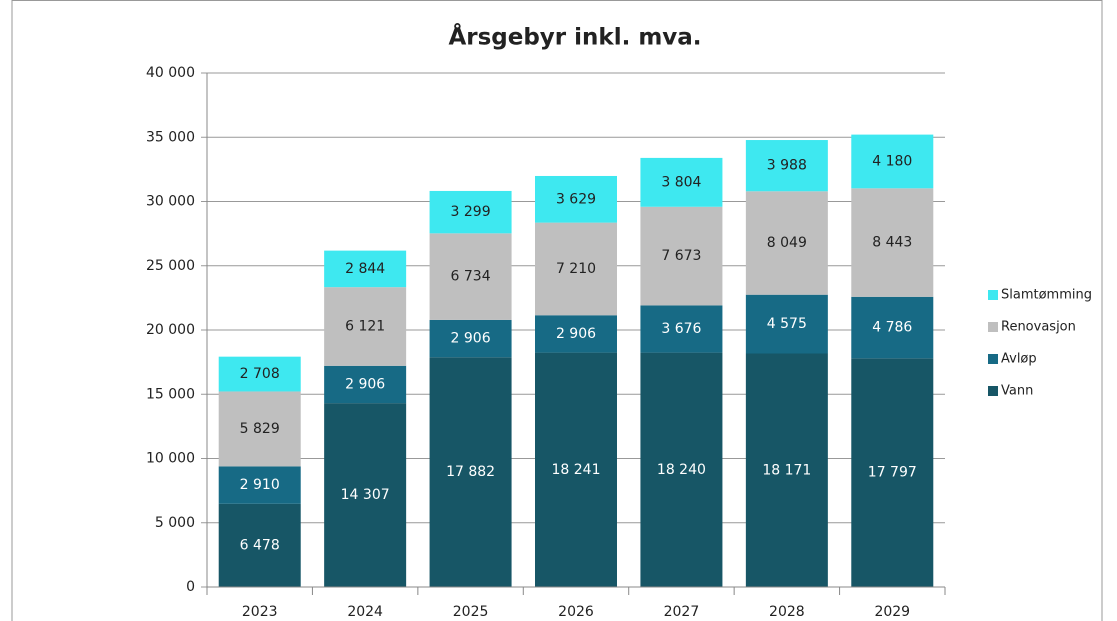 Image resolution: width=1117 pixels, height=621 pixels. Describe the element at coordinates (892, 612) in the screenshot. I see `x-tick-label: 2029` at that location.